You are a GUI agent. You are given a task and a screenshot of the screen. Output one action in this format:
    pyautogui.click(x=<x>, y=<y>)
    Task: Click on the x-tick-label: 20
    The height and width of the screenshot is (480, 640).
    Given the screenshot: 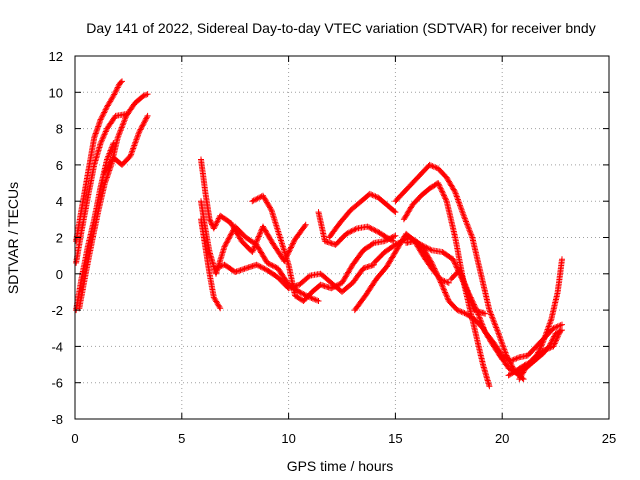 What is the action you would take?
    pyautogui.click(x=502, y=438)
    